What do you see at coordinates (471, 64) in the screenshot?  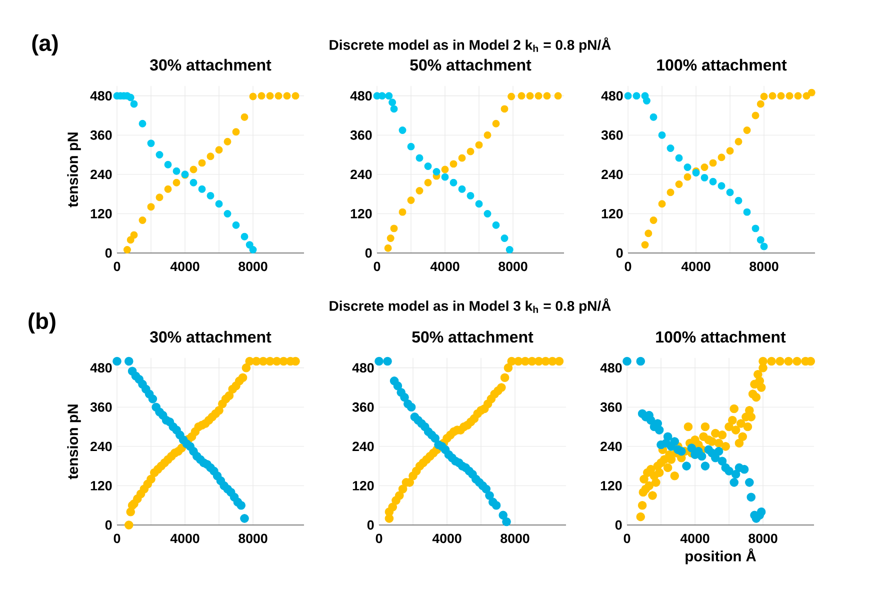 I see `chart-title: 50% attachment` at bounding box center [471, 64].